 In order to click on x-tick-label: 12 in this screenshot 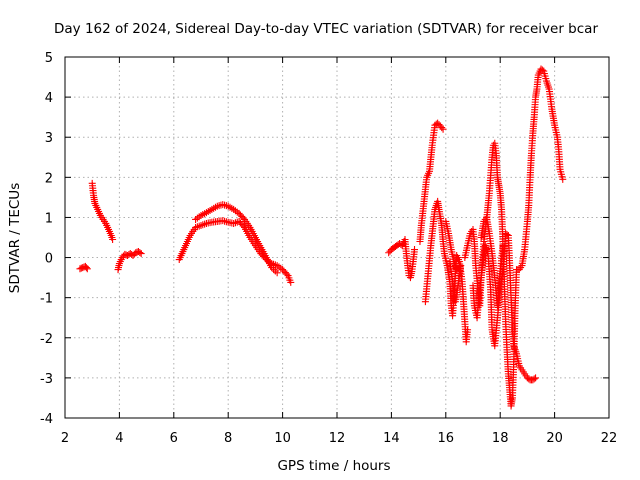, I will do `click(337, 438)`.